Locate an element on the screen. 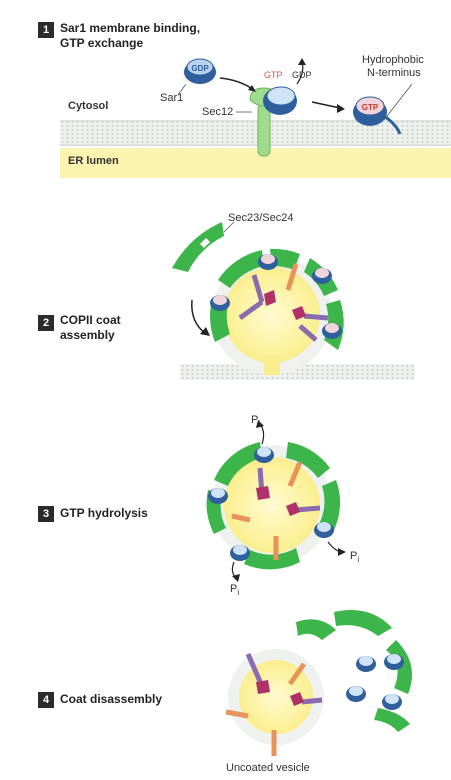 This screenshot has width=451, height=780. step-3-panel is located at coordinates (276, 501).